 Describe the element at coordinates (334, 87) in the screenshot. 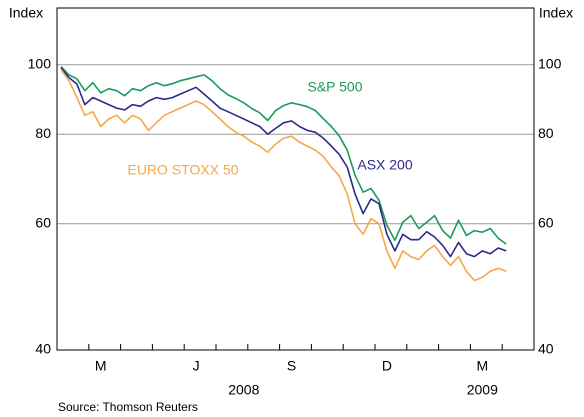

I see `series-label: S&P 500` at that location.